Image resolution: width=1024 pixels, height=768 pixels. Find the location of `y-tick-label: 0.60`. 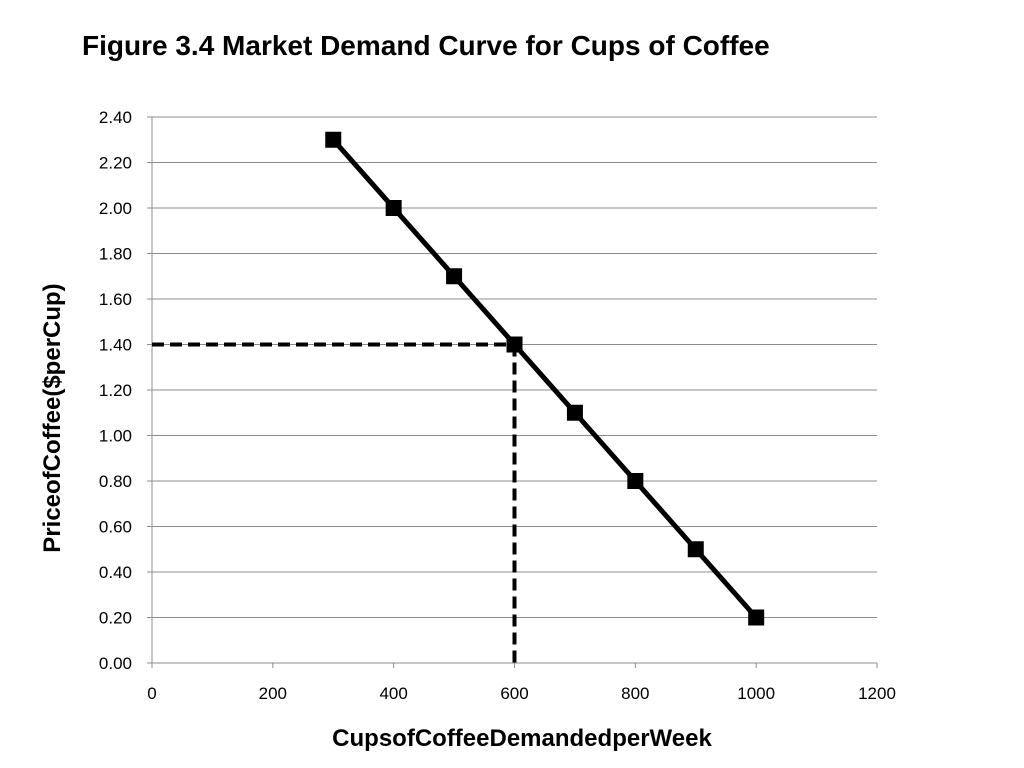

y-tick-label: 0.60 is located at coordinates (115, 527).